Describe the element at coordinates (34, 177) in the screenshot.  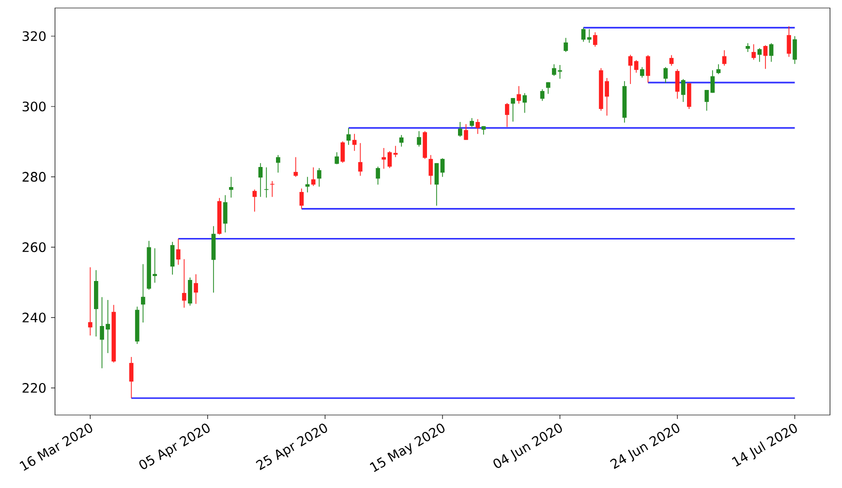
I see `y-tick-label: 280` at that location.